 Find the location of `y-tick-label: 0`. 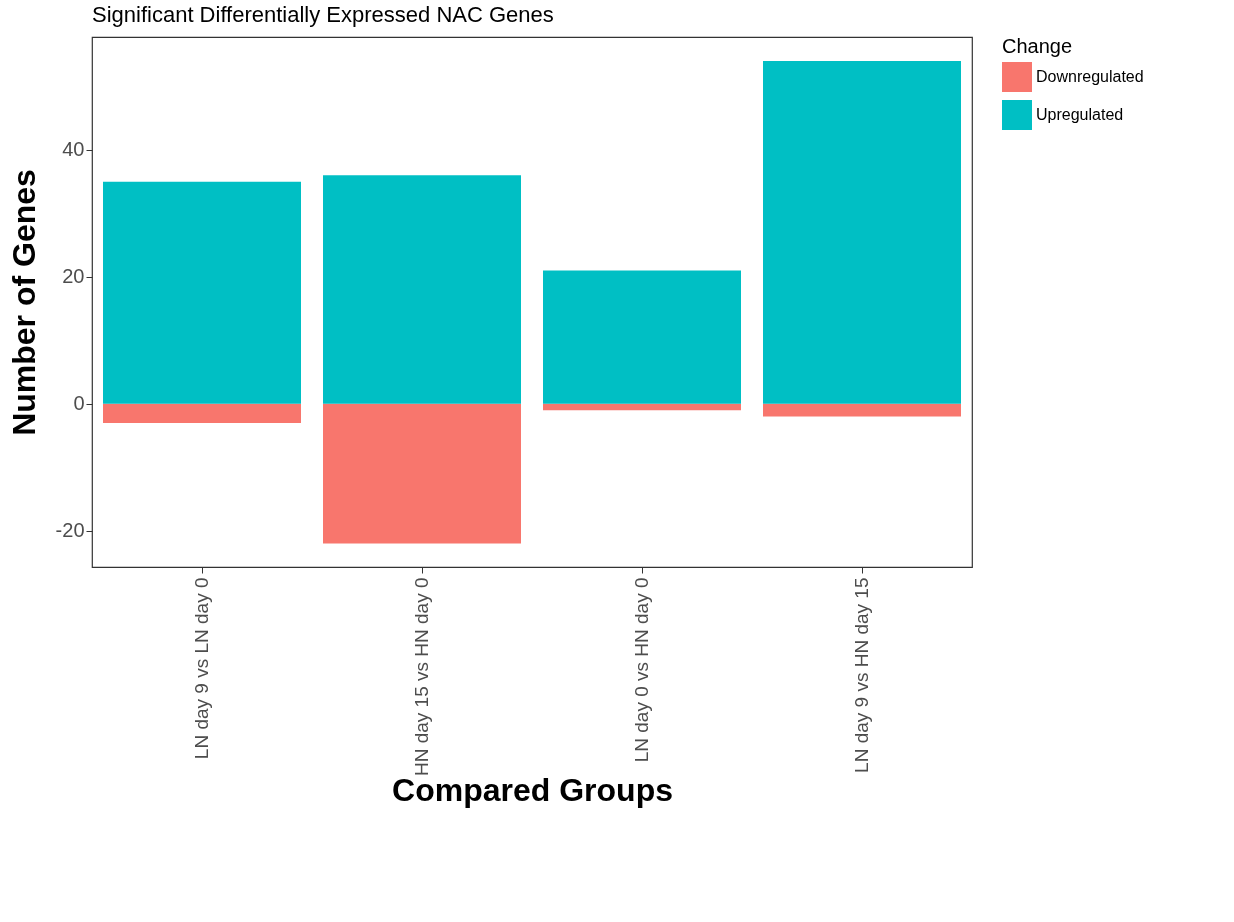

y-tick-label: 0 is located at coordinates (79, 403).